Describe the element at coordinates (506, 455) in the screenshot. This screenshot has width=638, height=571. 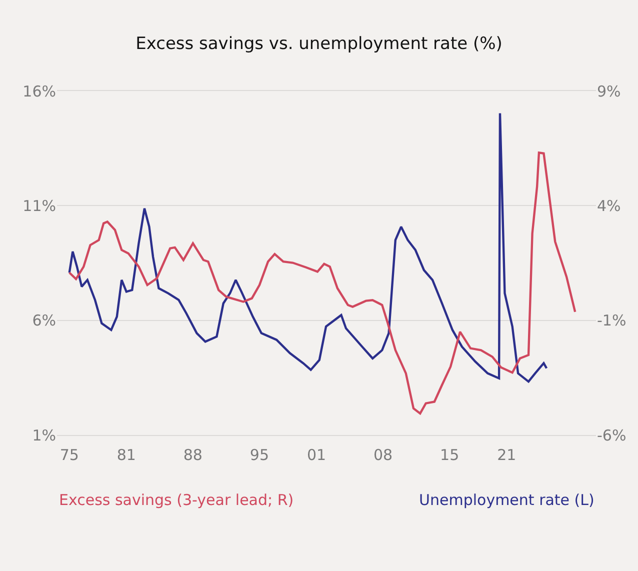
I see `x-tick-label: 21` at that location.